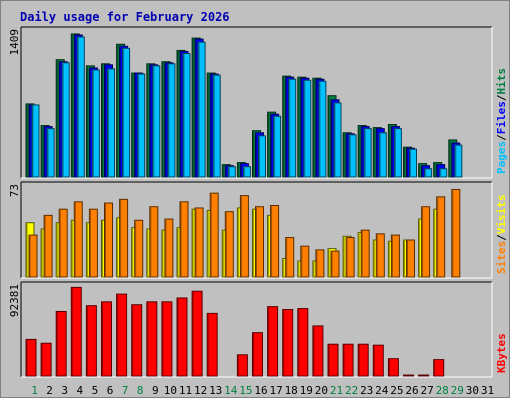 The width and height of the screenshot is (512, 400). Describe the element at coordinates (411, 390) in the screenshot. I see `day-label-26: 26` at that location.